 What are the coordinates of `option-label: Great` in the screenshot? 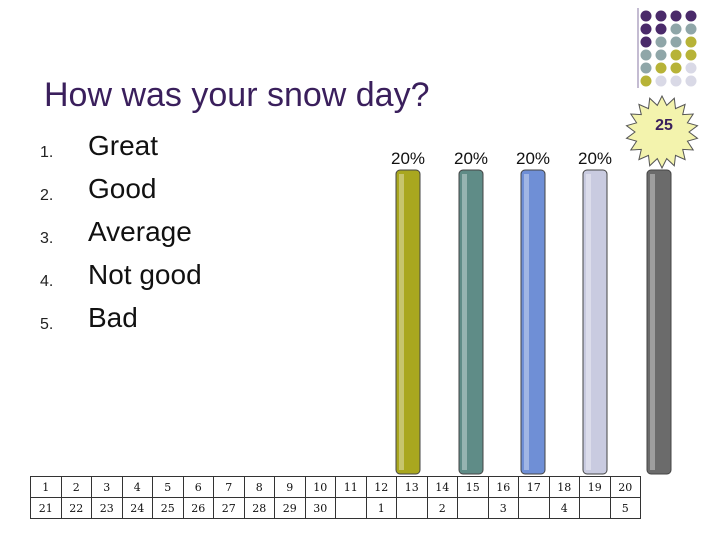 It's located at (123, 145).